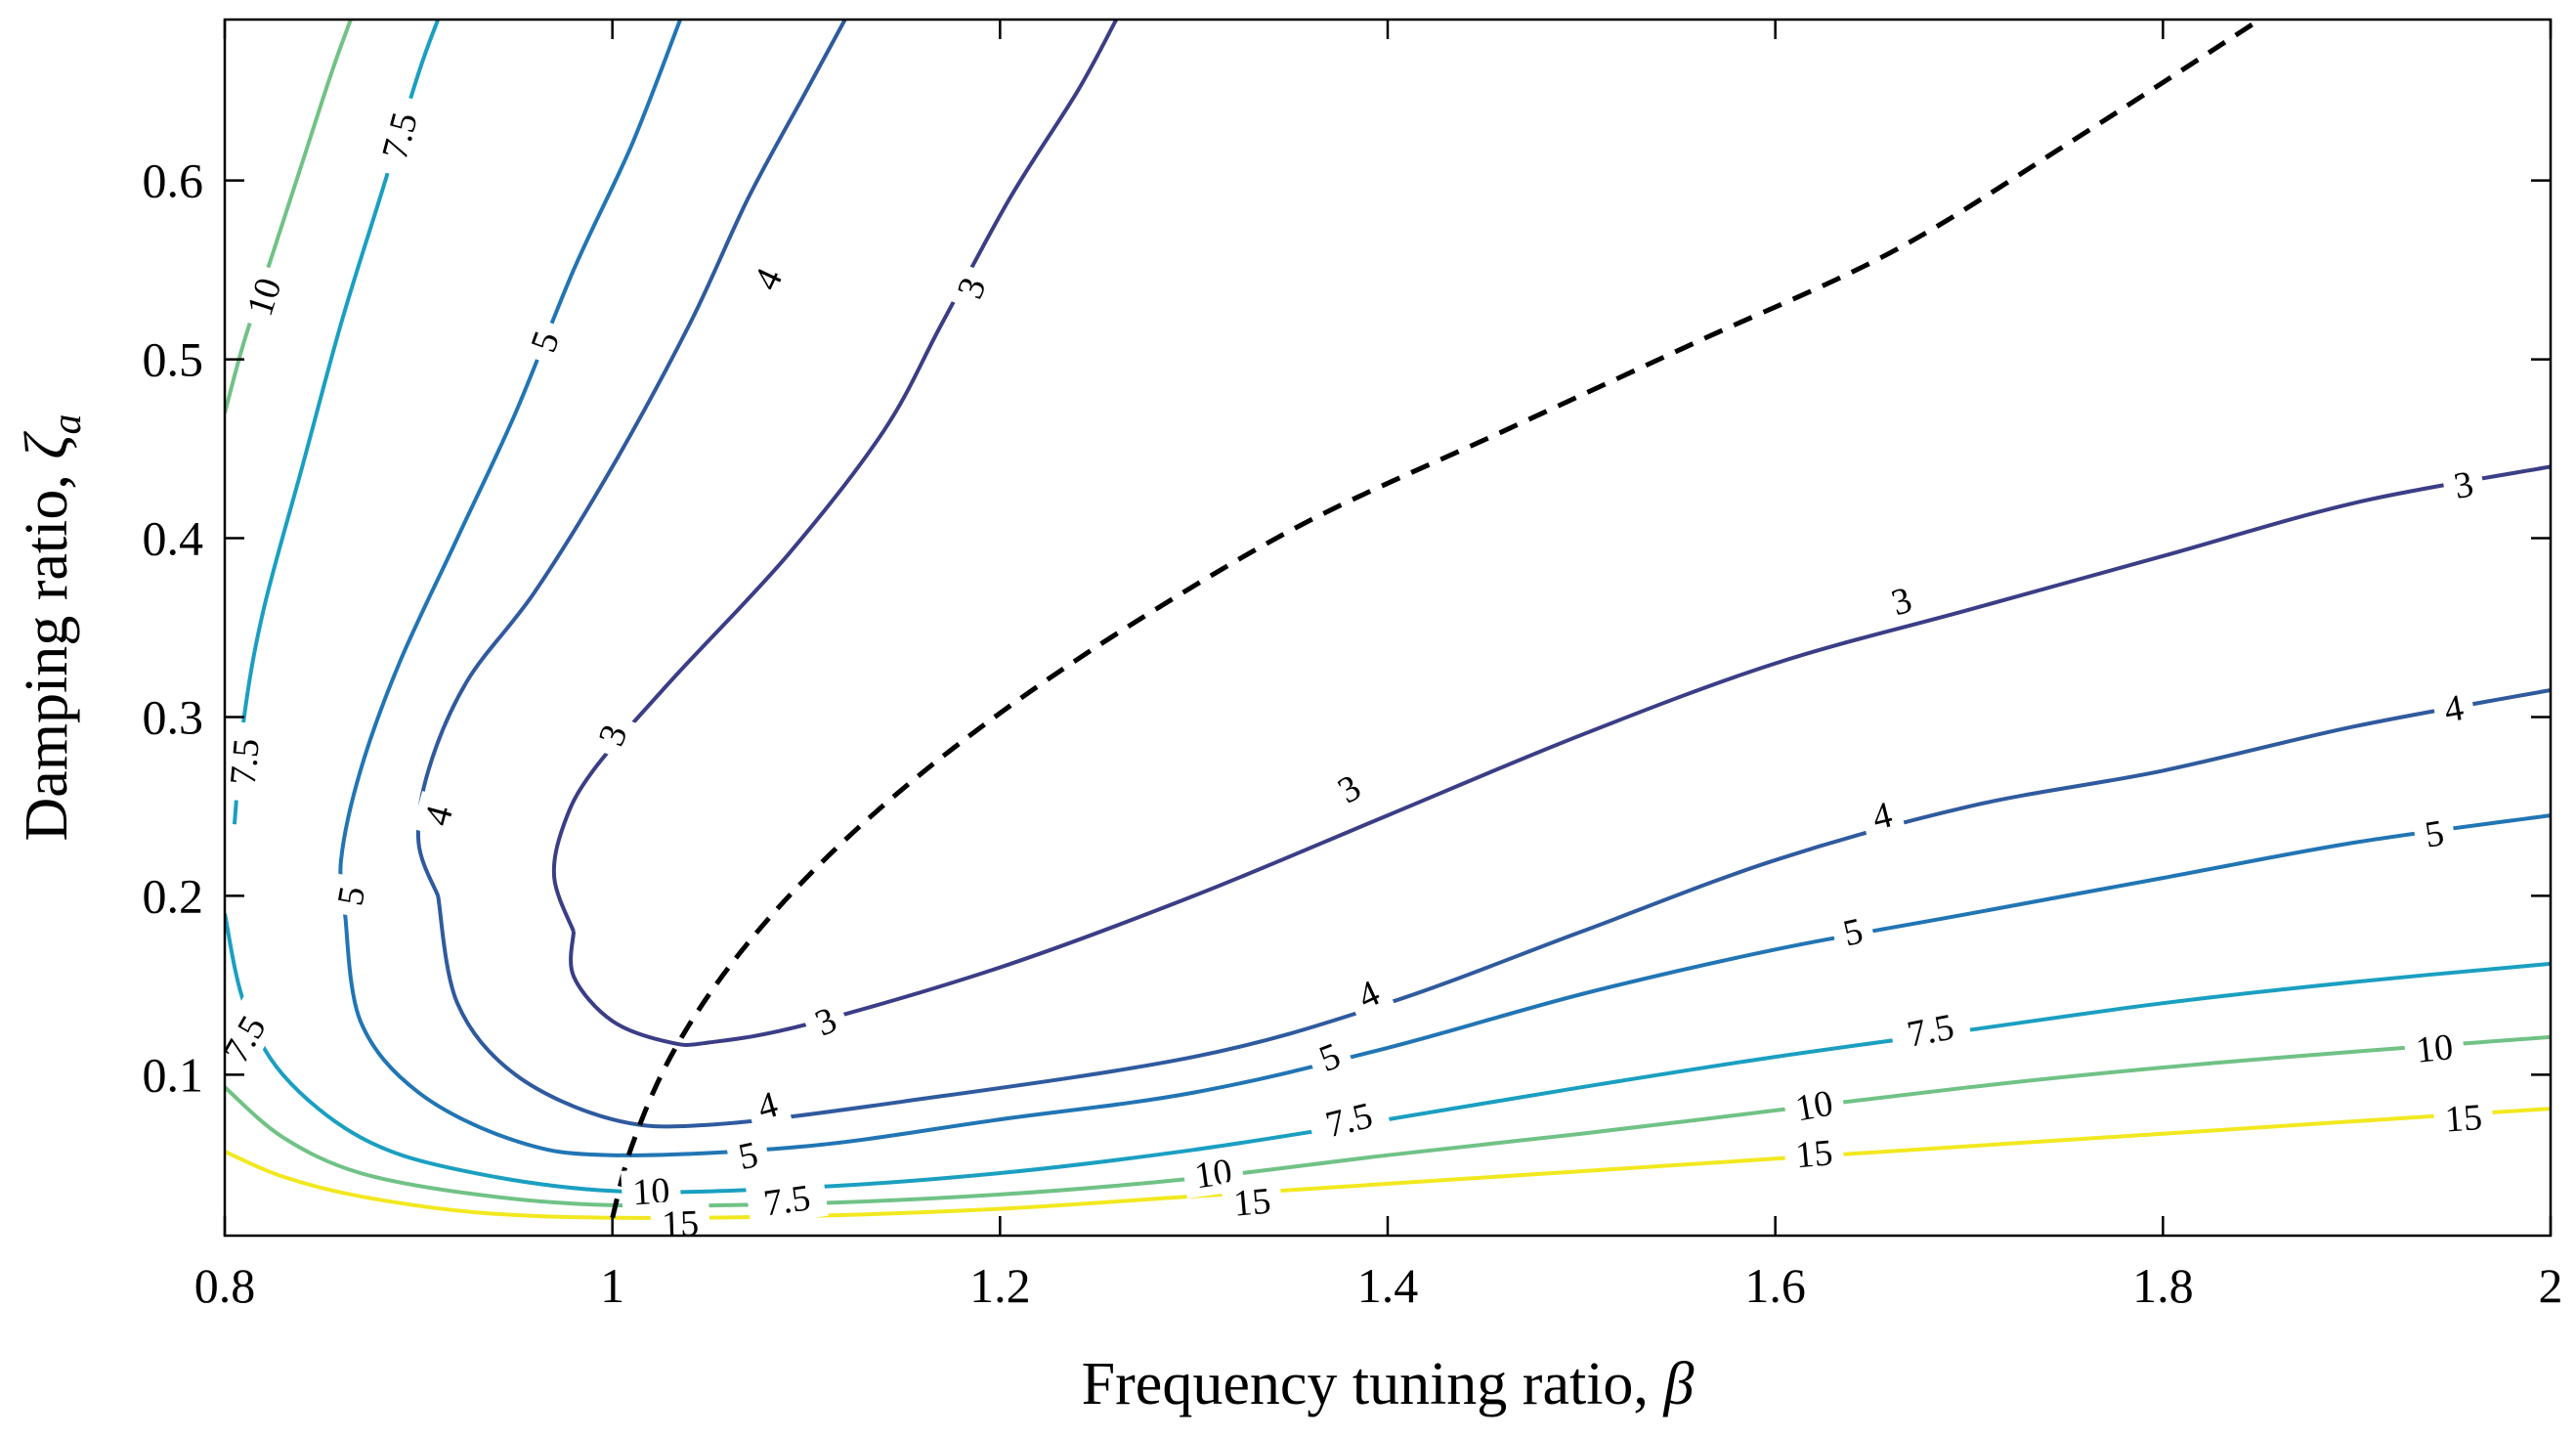  What do you see at coordinates (2551, 1285) in the screenshot?
I see `x-tick-label: 2` at bounding box center [2551, 1285].